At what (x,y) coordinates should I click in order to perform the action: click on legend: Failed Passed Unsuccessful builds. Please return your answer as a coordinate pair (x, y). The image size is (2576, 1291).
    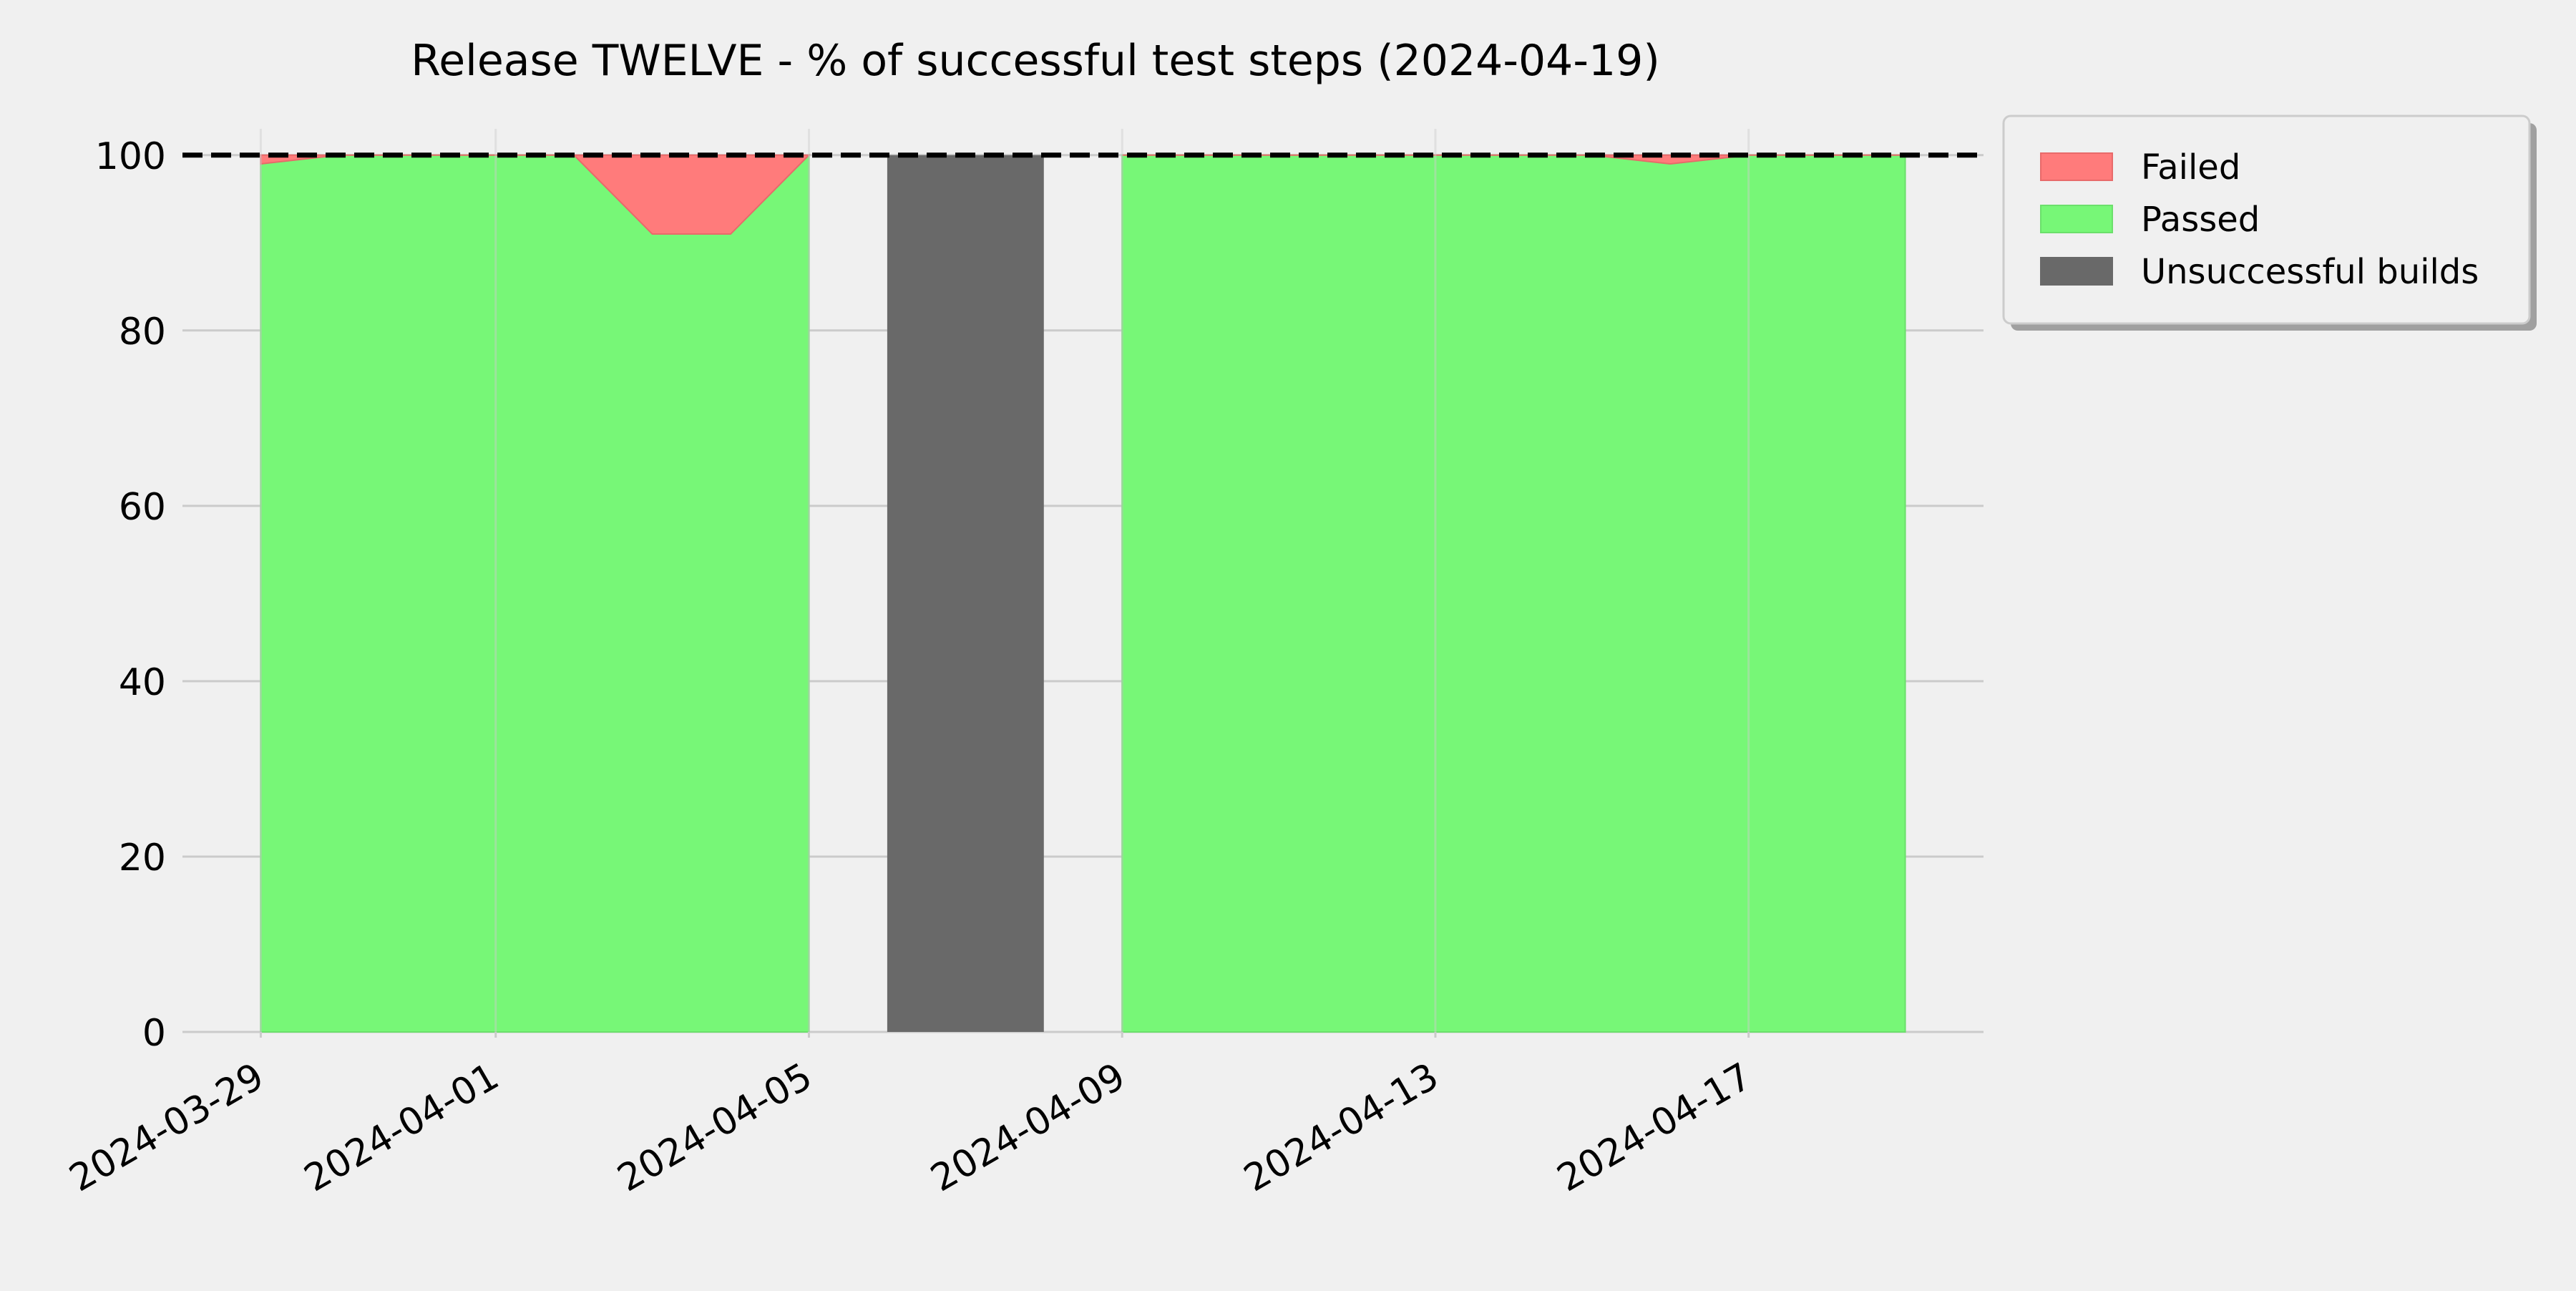
    Looking at the image, I should click on (2269, 223).